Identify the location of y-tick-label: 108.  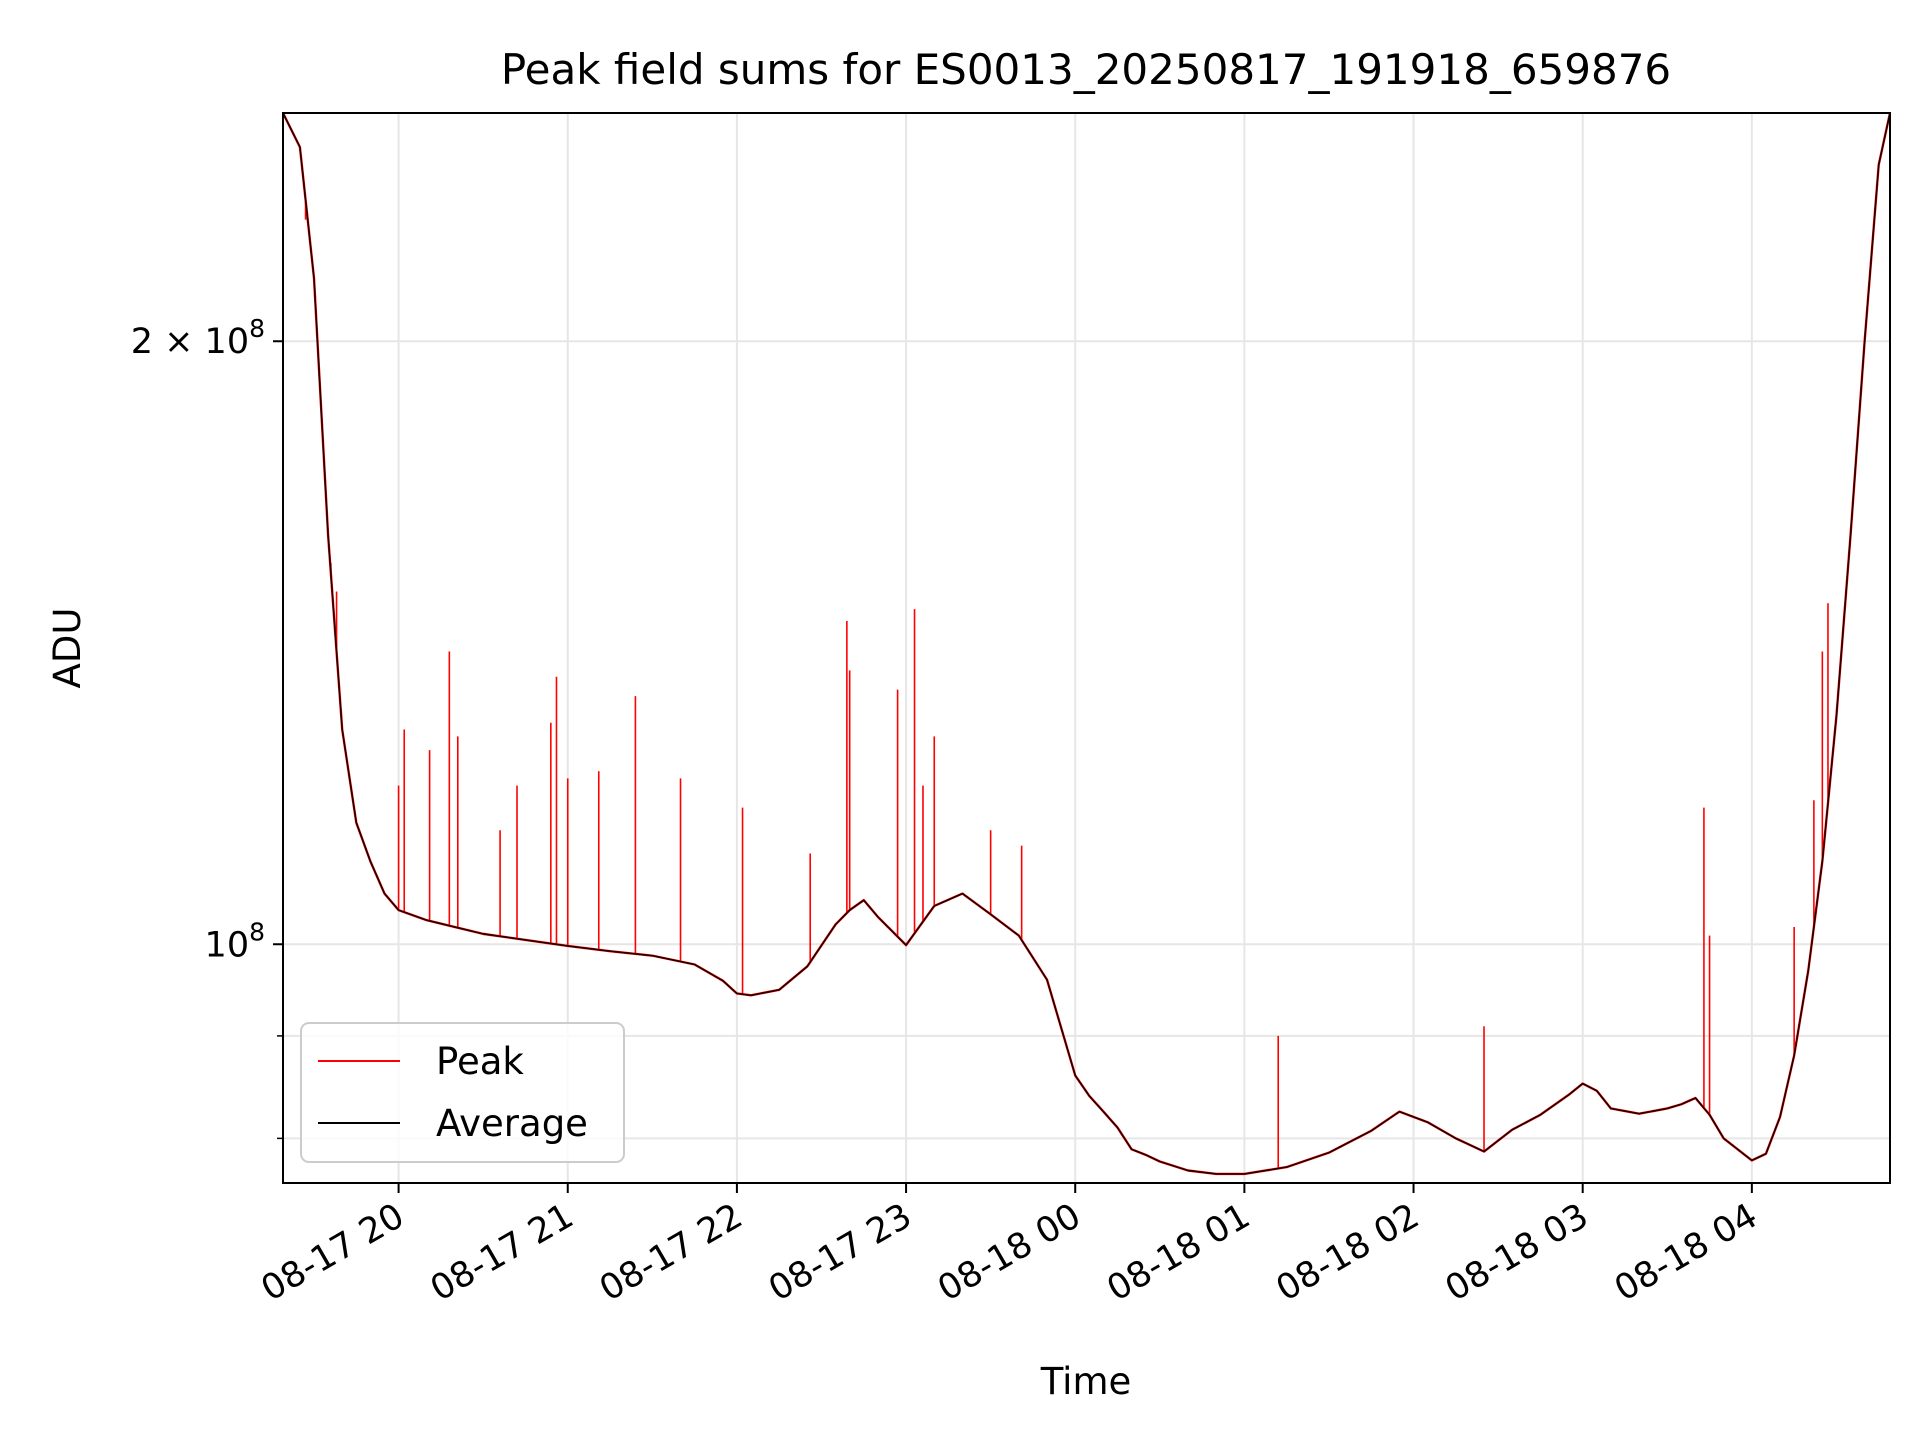
(235, 941).